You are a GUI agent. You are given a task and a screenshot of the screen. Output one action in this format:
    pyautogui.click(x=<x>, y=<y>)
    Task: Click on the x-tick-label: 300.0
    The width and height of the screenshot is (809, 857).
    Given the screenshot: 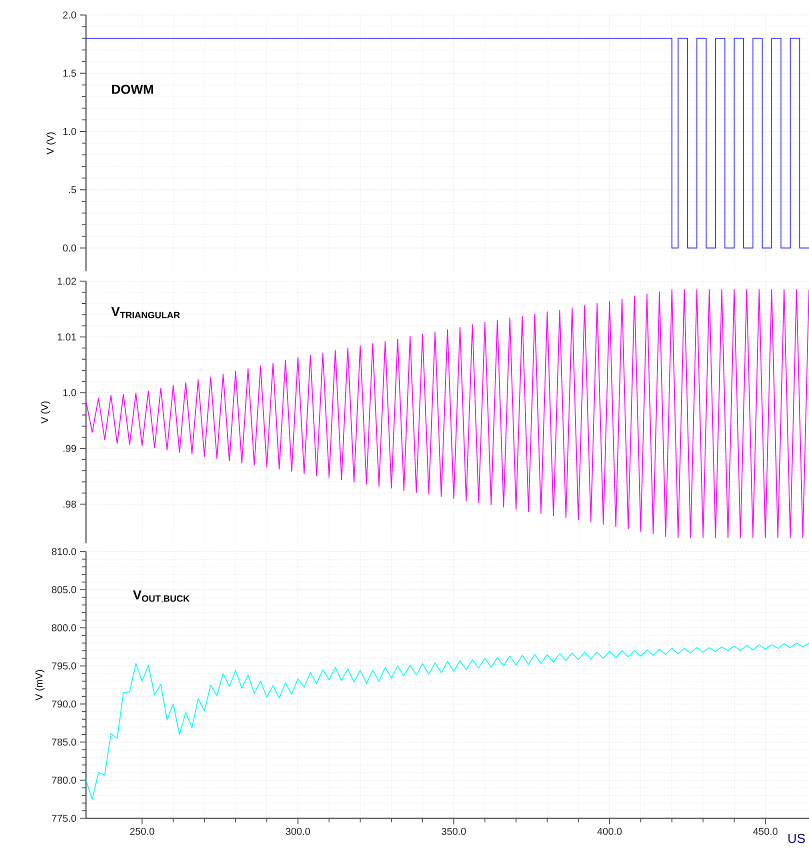 What is the action you would take?
    pyautogui.click(x=298, y=831)
    